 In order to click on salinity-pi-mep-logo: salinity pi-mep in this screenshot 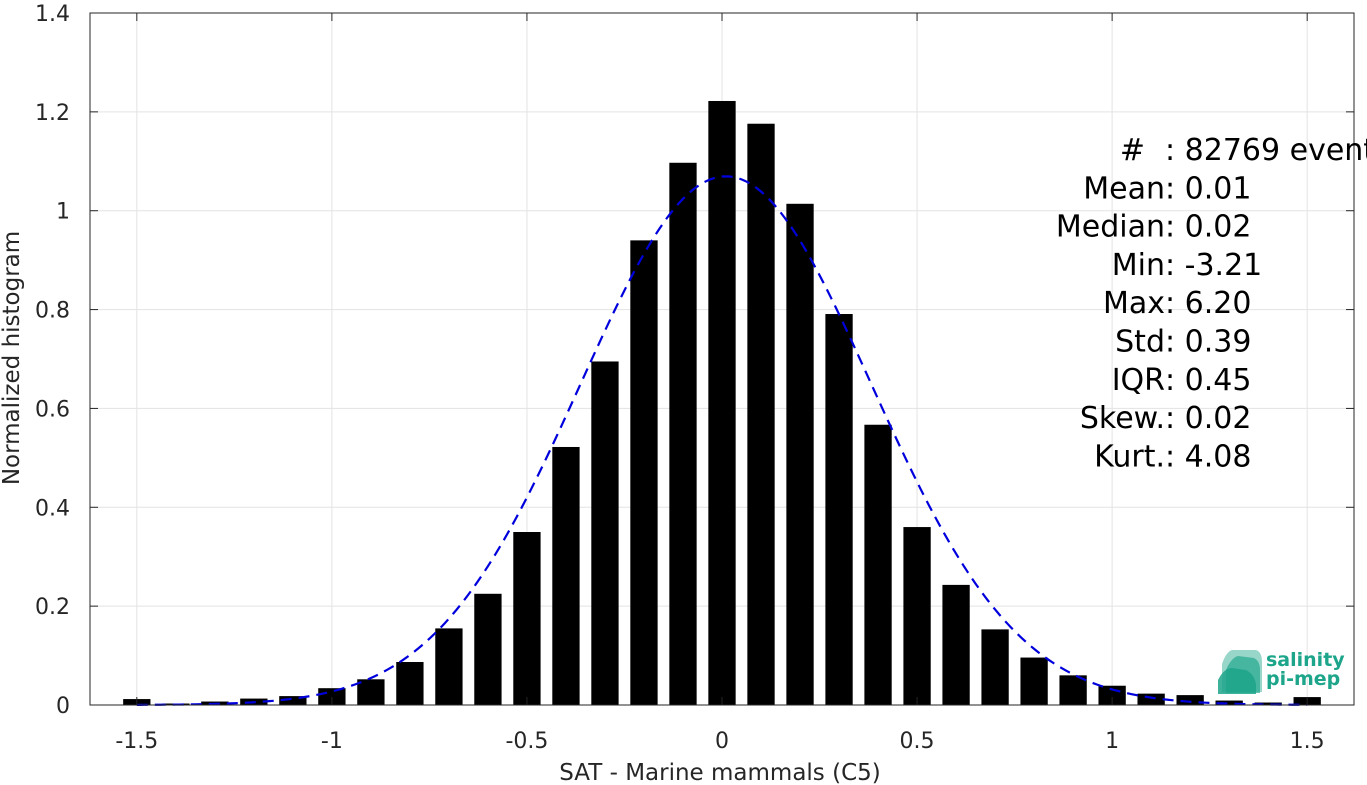, I will do `click(1281, 671)`.